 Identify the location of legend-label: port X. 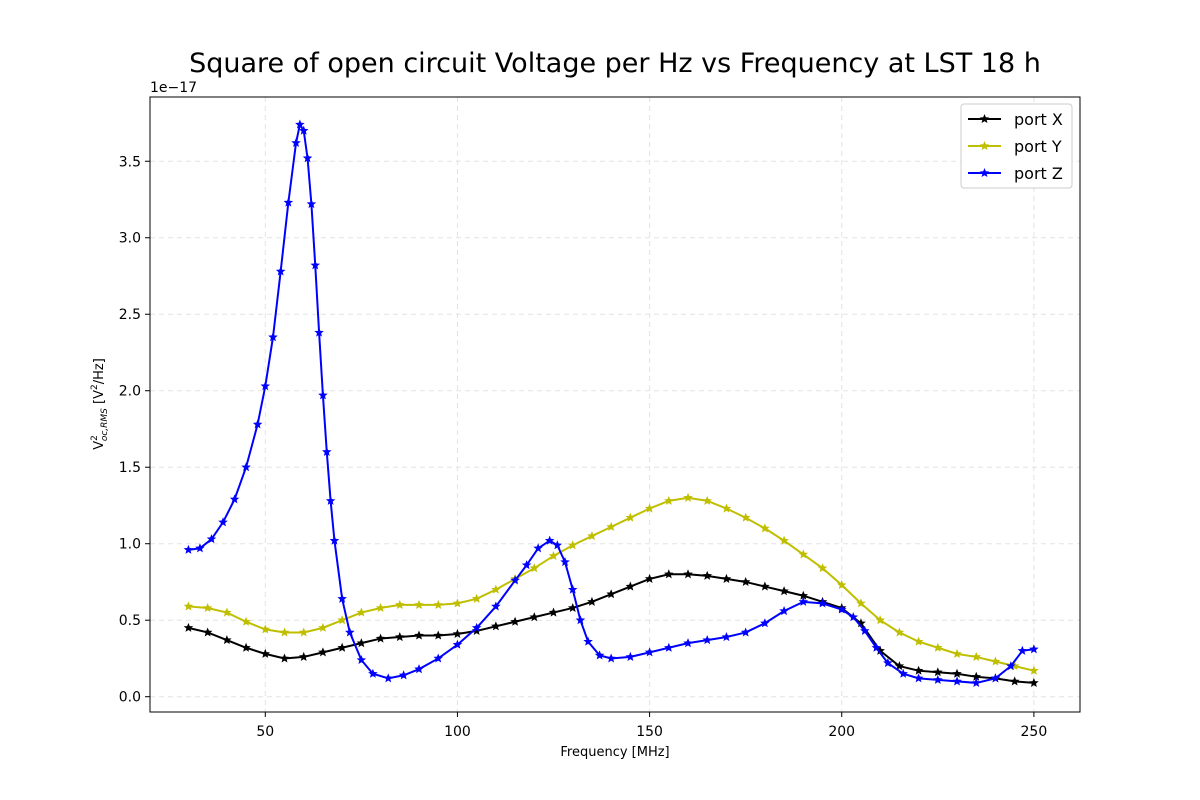
(1038, 119).